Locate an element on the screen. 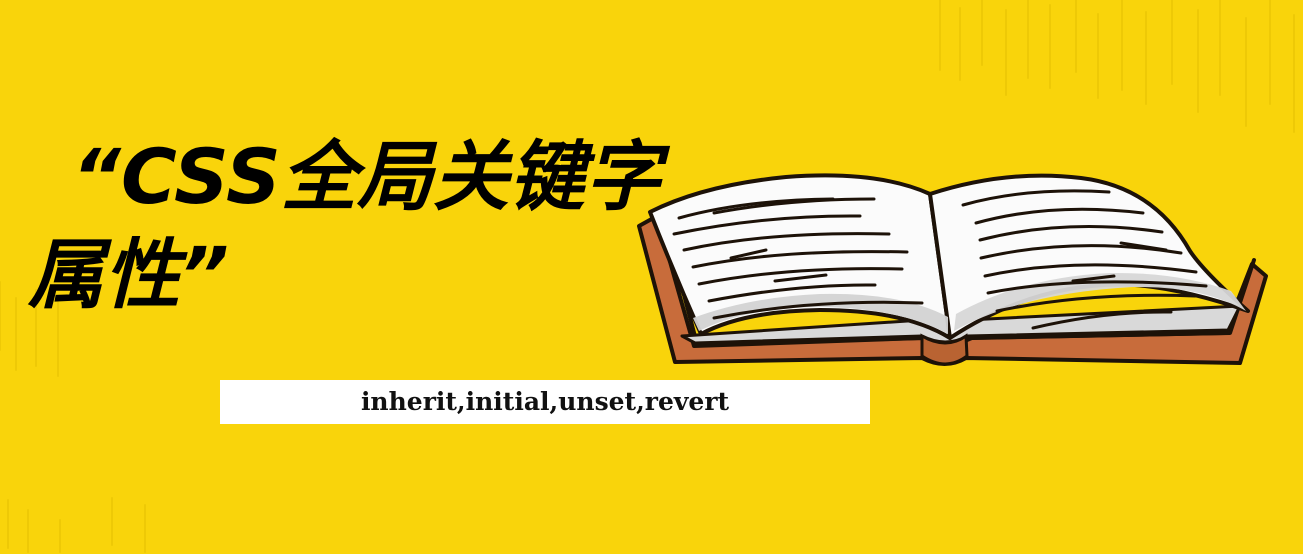 This screenshot has width=1303, height=554. right-page-lines is located at coordinates (1084, 259).